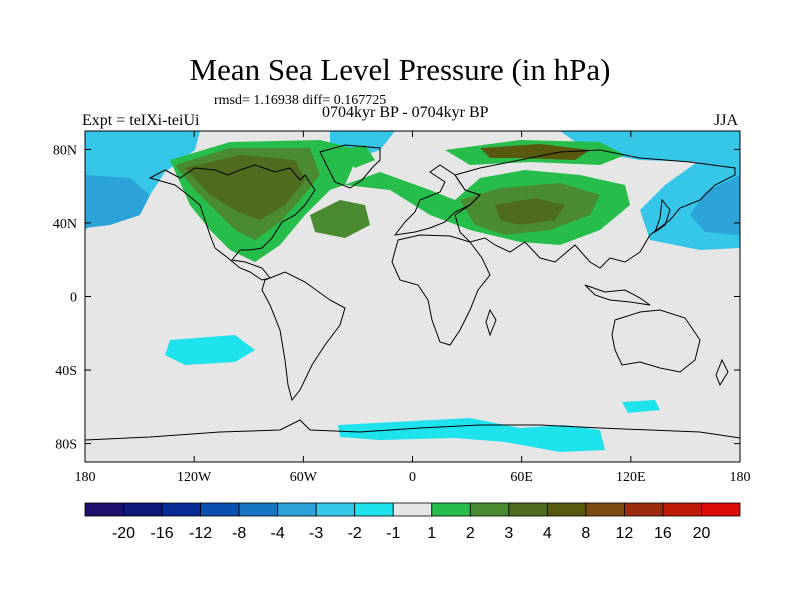  Describe the element at coordinates (441, 290) in the screenshot. I see `coast-africa` at that location.